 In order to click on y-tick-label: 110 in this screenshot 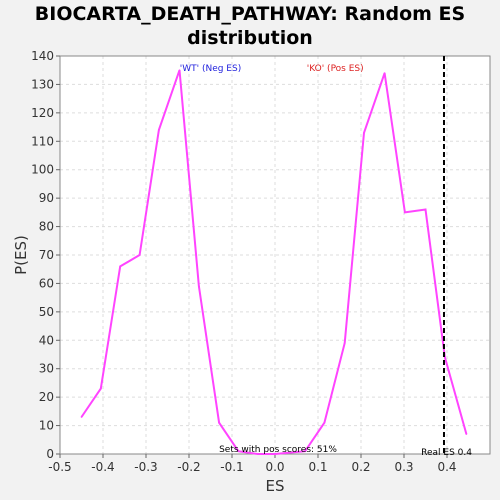, I will do `click(42, 141)`.